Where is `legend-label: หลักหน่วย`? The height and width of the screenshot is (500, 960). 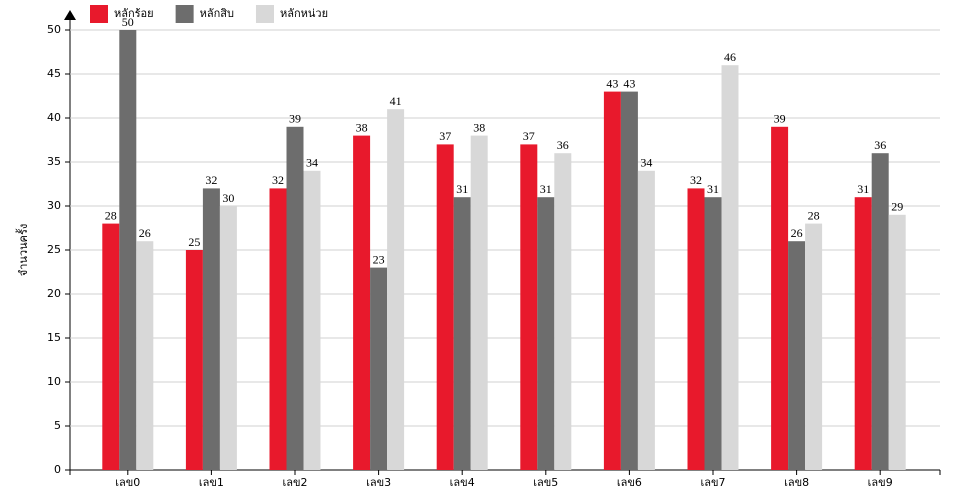
legend-label: หลักหน่วย is located at coordinates (304, 13).